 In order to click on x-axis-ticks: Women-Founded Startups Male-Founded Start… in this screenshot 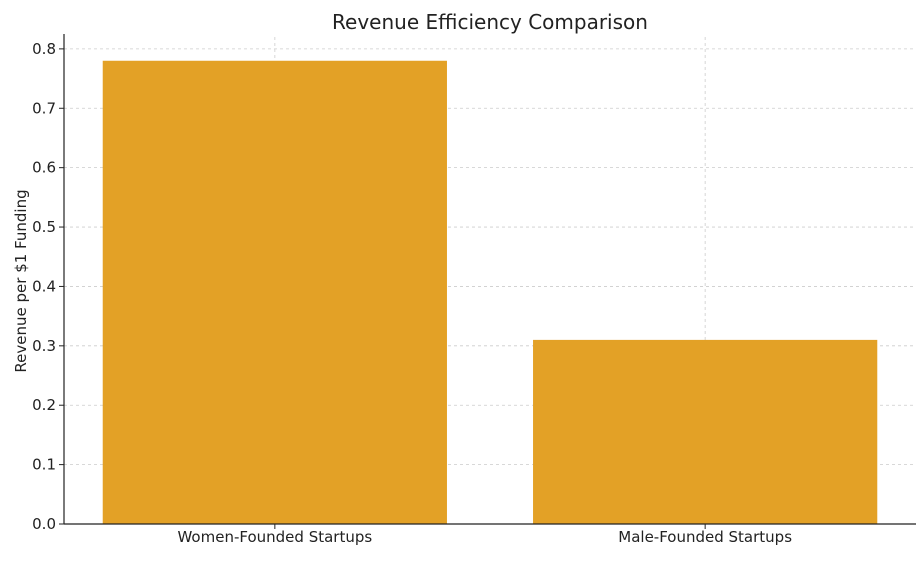, I will do `click(484, 535)`.